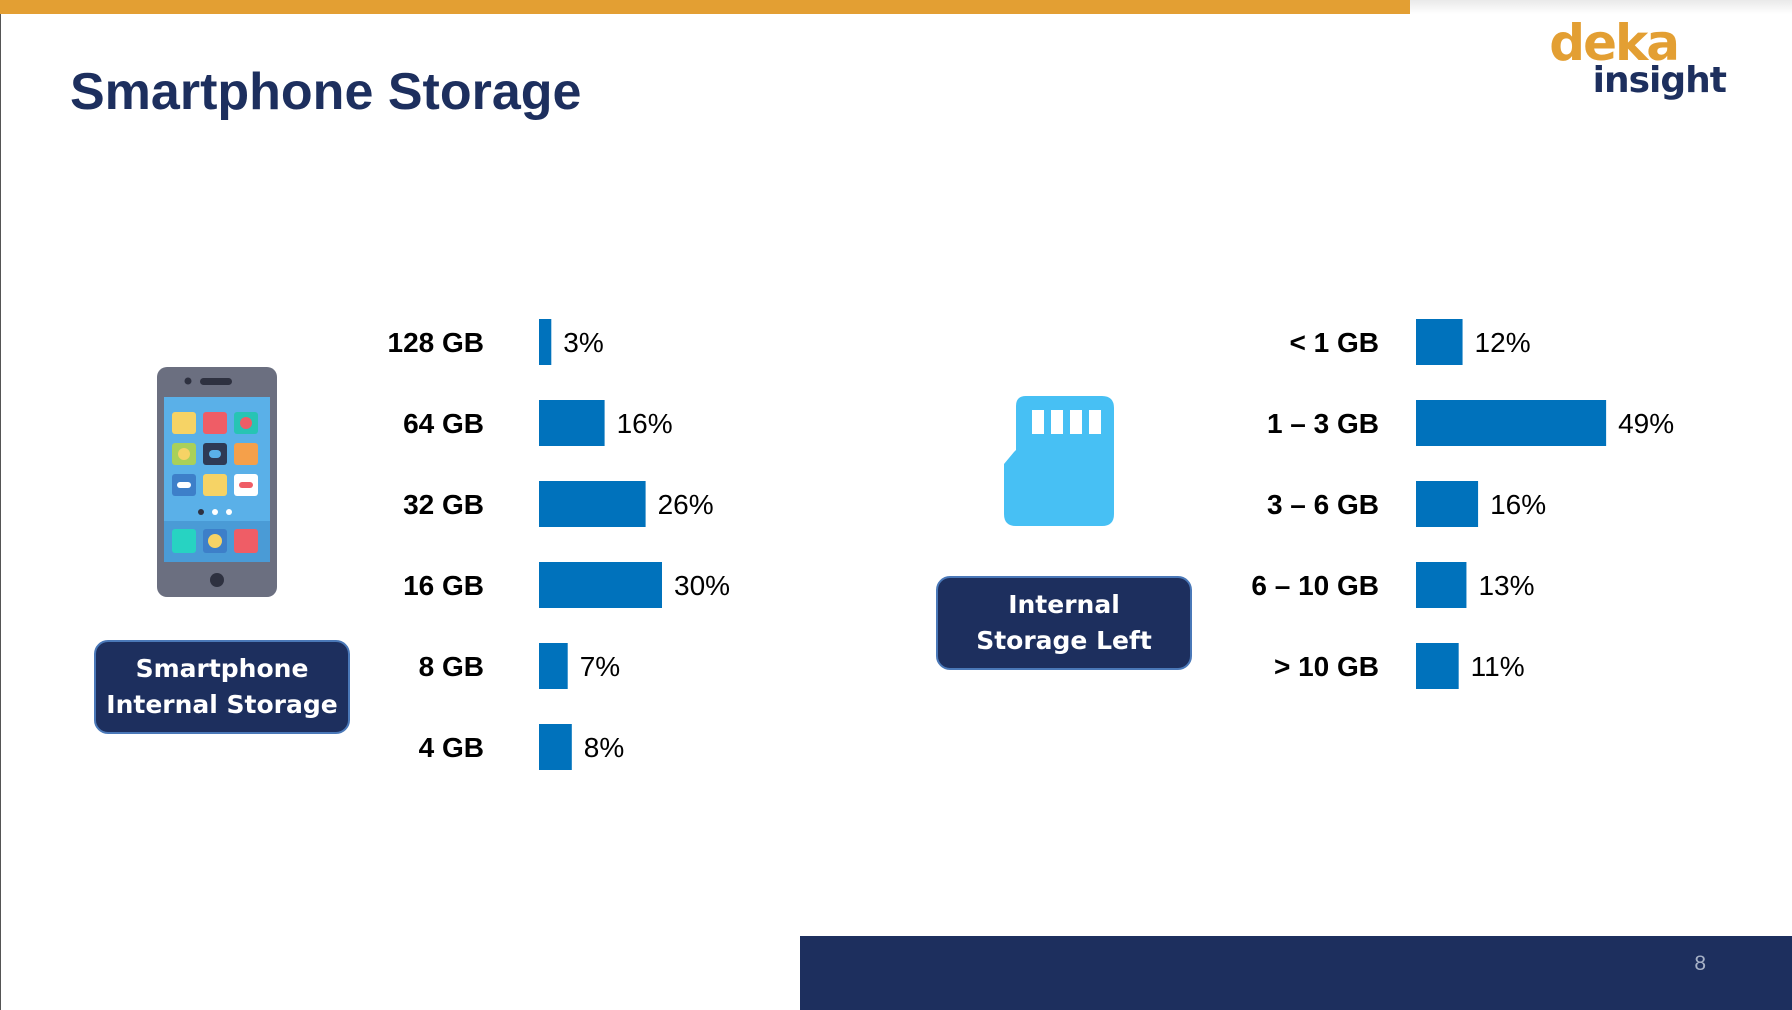 The width and height of the screenshot is (1792, 1010). What do you see at coordinates (702, 585) in the screenshot?
I see `value-label: 30%` at bounding box center [702, 585].